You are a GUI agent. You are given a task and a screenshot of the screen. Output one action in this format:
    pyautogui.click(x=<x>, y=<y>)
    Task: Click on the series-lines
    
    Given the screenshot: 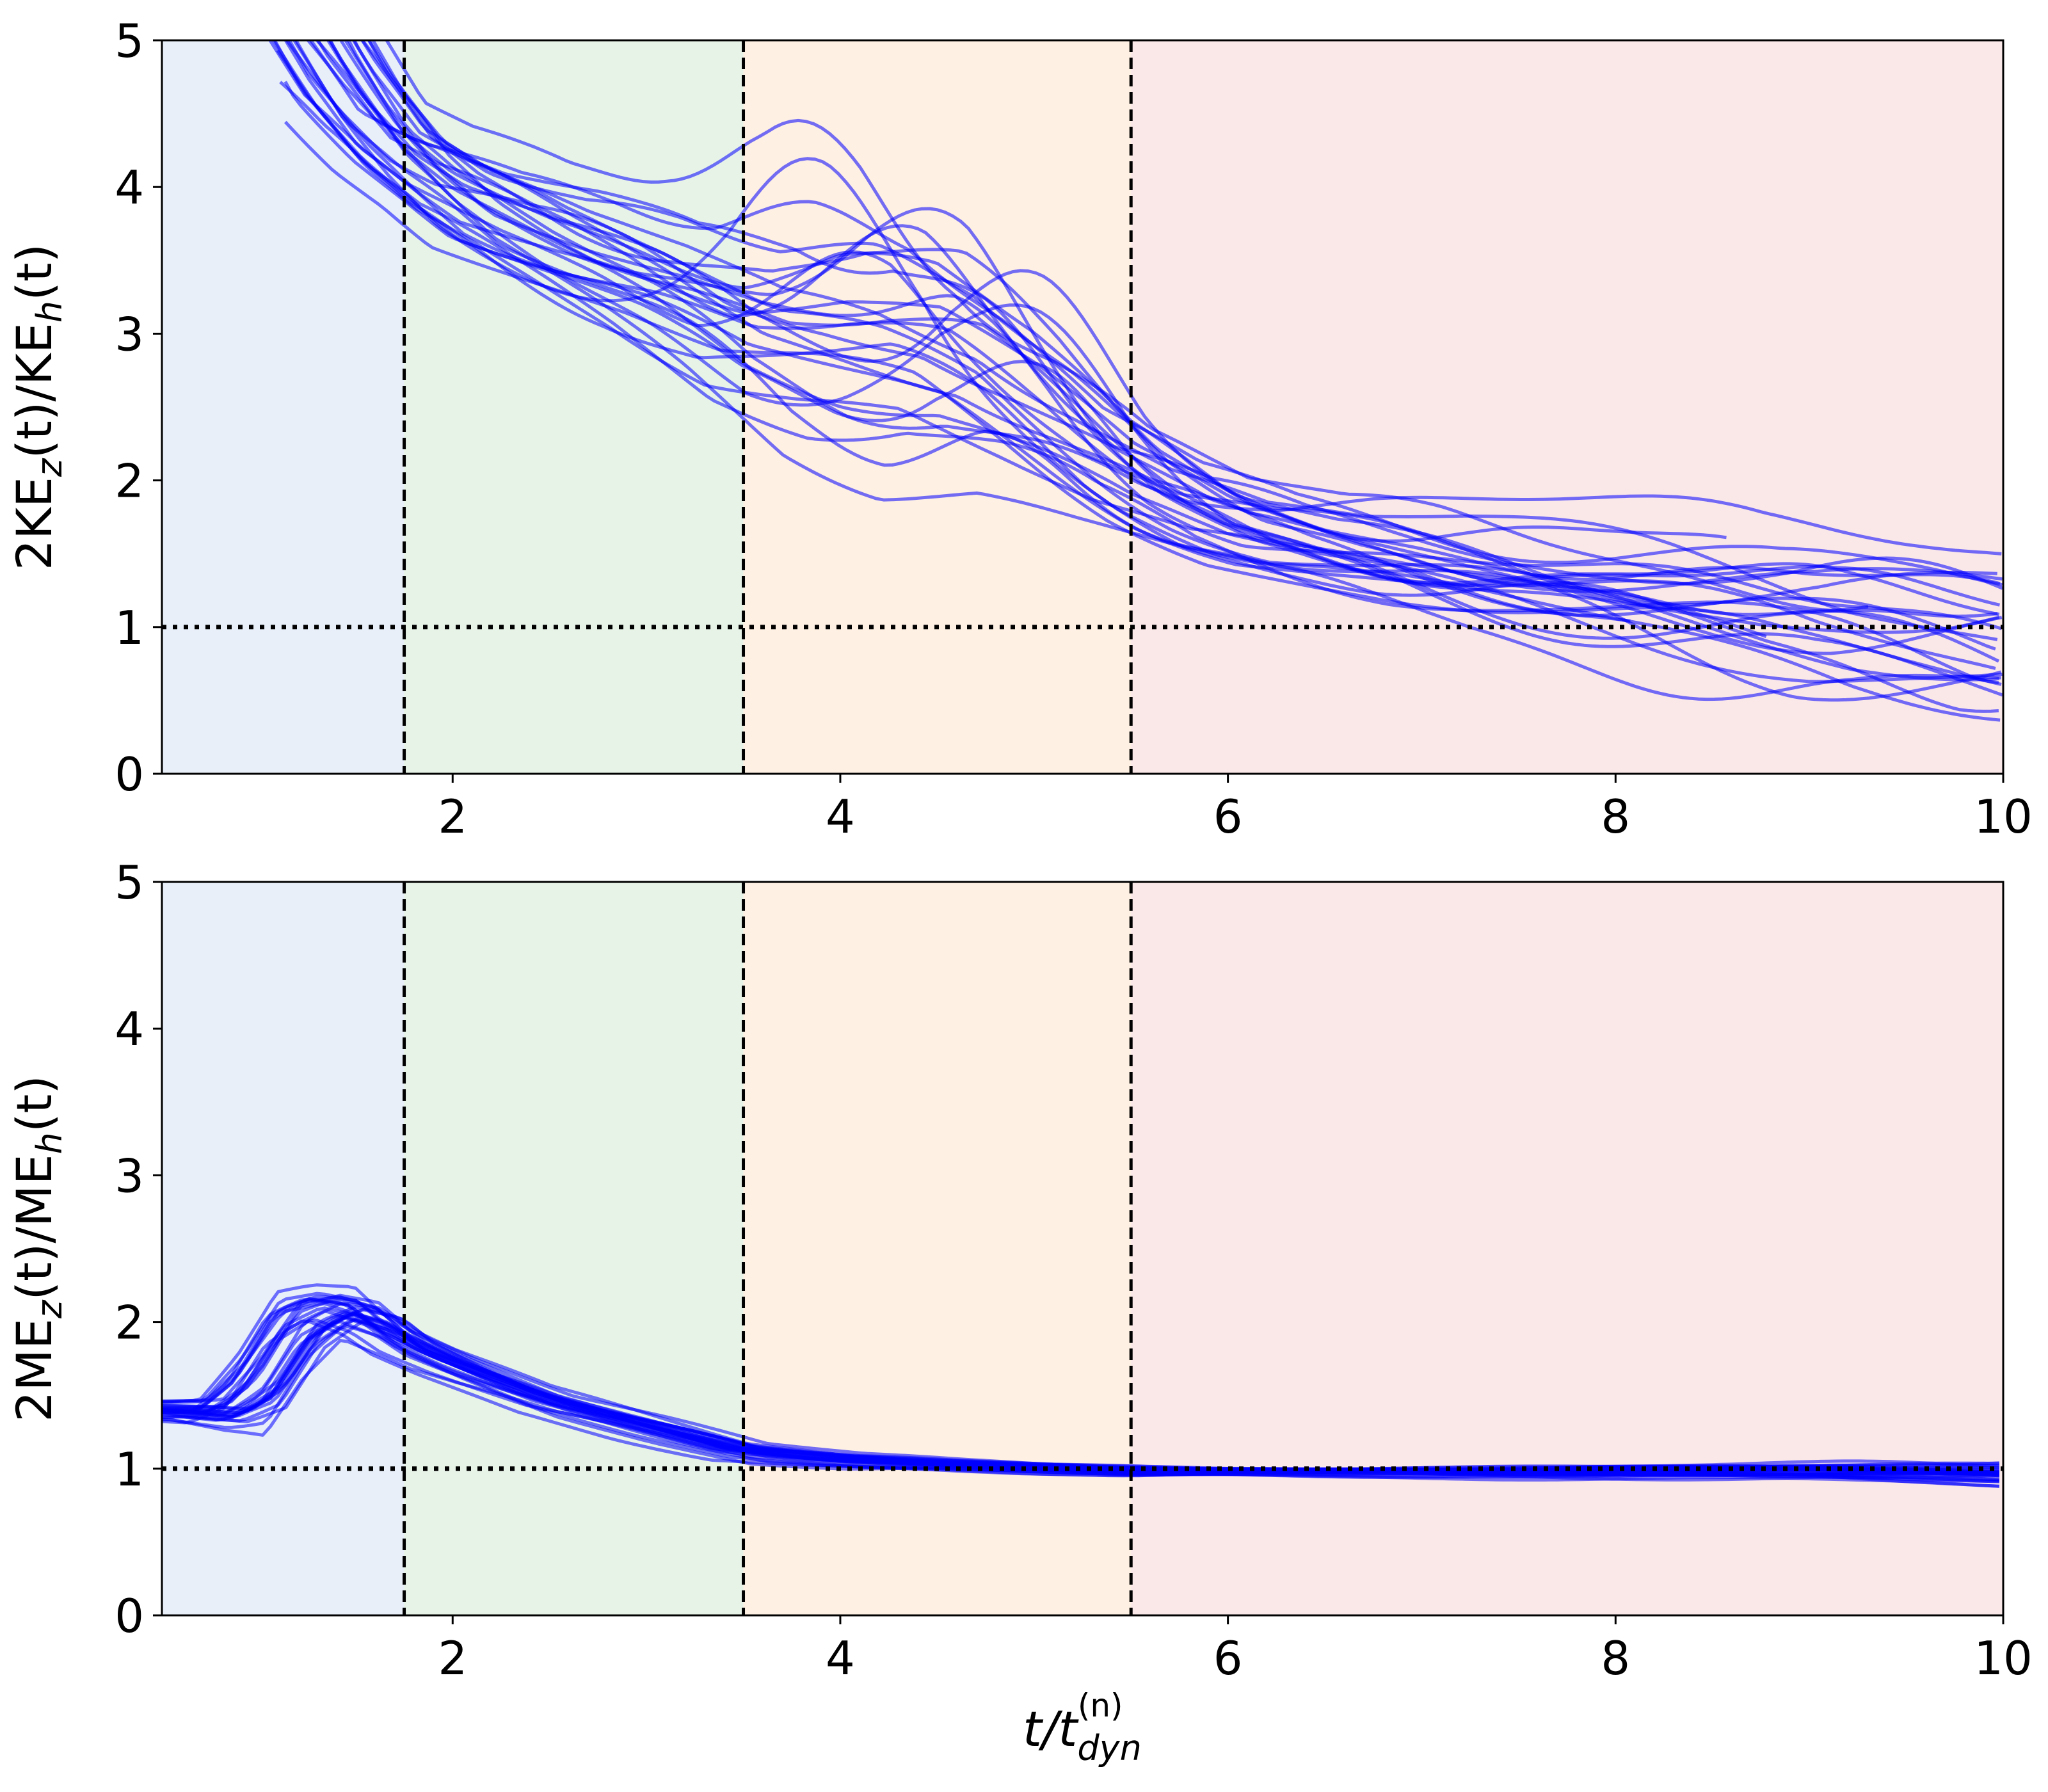 What is the action you would take?
    pyautogui.click(x=1081, y=1385)
    